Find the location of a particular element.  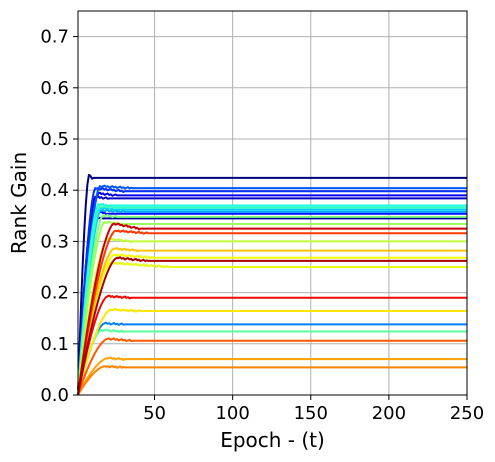

y-tick-label: 0.1 is located at coordinates (54, 344).